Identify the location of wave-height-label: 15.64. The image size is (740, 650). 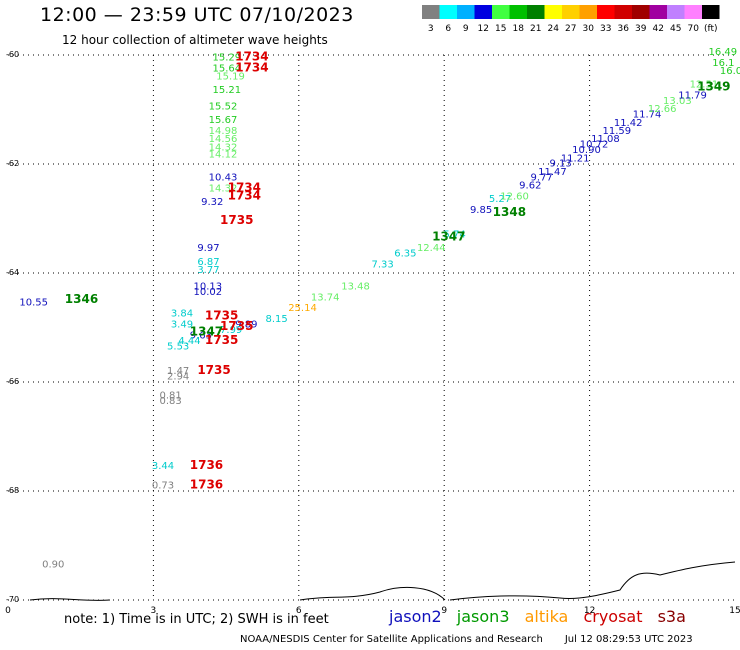
(226, 68).